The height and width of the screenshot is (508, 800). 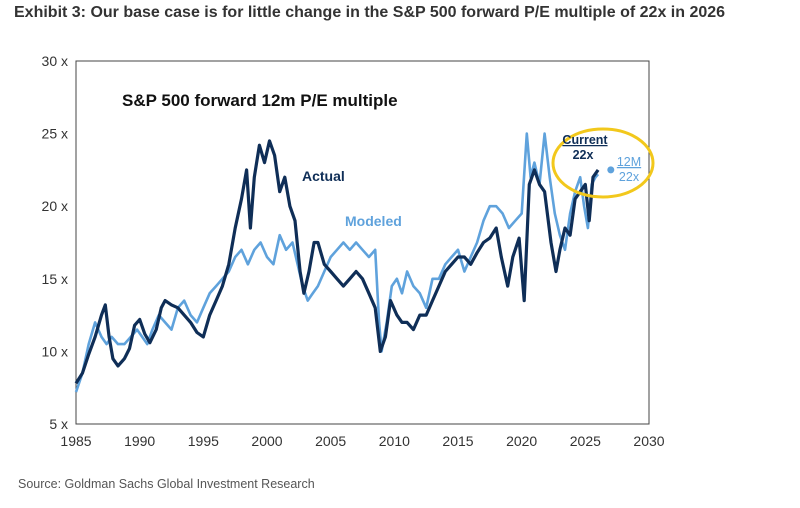 What do you see at coordinates (58, 424) in the screenshot?
I see `y-tick-label: 5 x` at bounding box center [58, 424].